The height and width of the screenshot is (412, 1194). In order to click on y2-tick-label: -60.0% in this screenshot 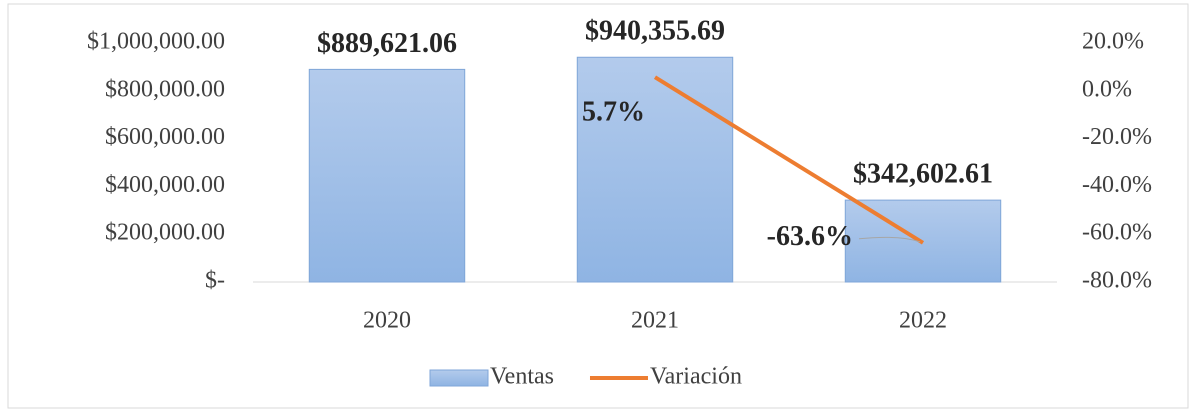, I will do `click(1117, 233)`.